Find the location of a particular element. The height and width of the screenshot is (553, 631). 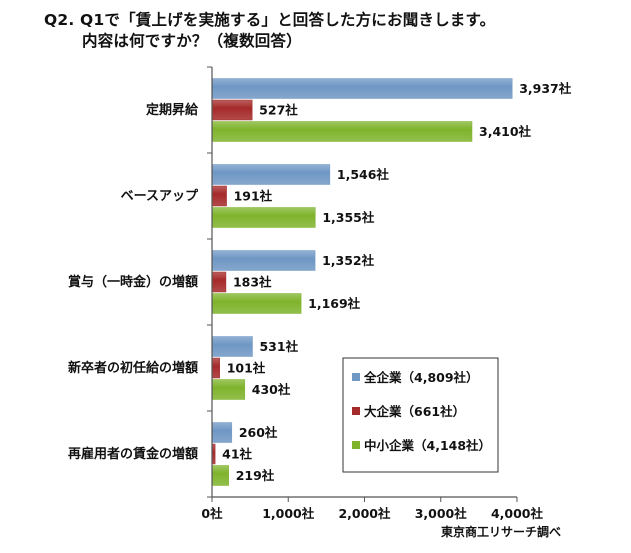

x-tick-label: 0社 is located at coordinates (212, 513).